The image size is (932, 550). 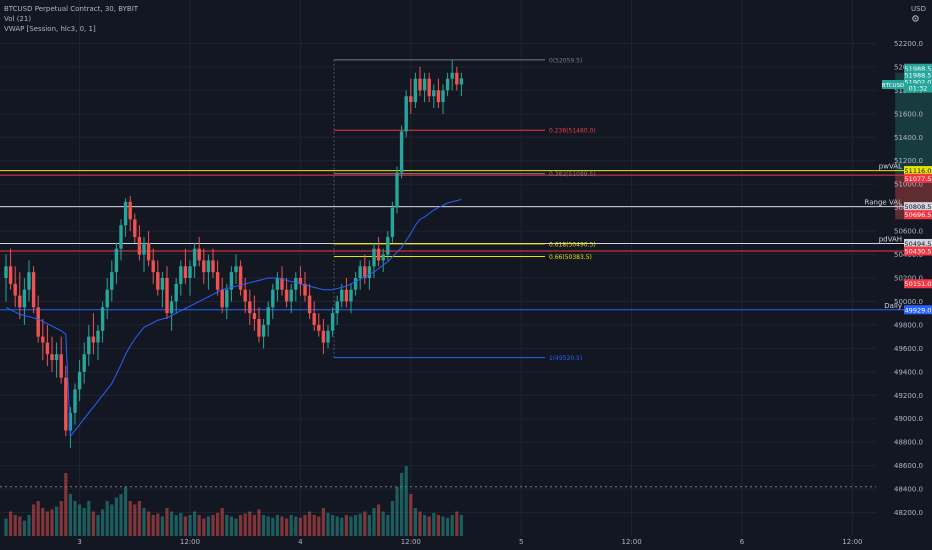 What do you see at coordinates (521, 542) in the screenshot?
I see `x-tick-label: 5` at bounding box center [521, 542].